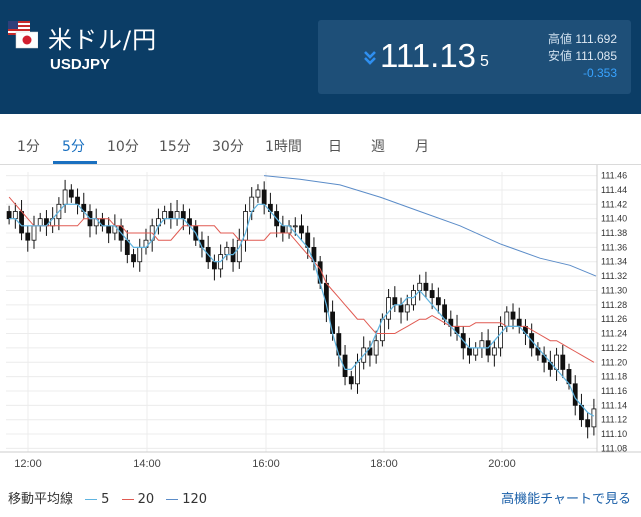 The image size is (641, 517). What do you see at coordinates (560, 39) in the screenshot?
I see `high-label: 高値` at bounding box center [560, 39].